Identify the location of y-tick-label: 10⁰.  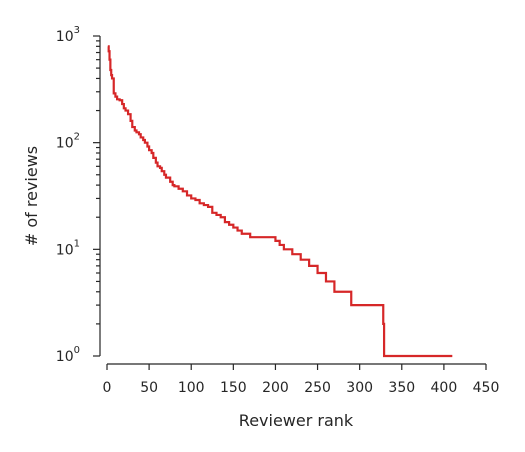
(68, 355).